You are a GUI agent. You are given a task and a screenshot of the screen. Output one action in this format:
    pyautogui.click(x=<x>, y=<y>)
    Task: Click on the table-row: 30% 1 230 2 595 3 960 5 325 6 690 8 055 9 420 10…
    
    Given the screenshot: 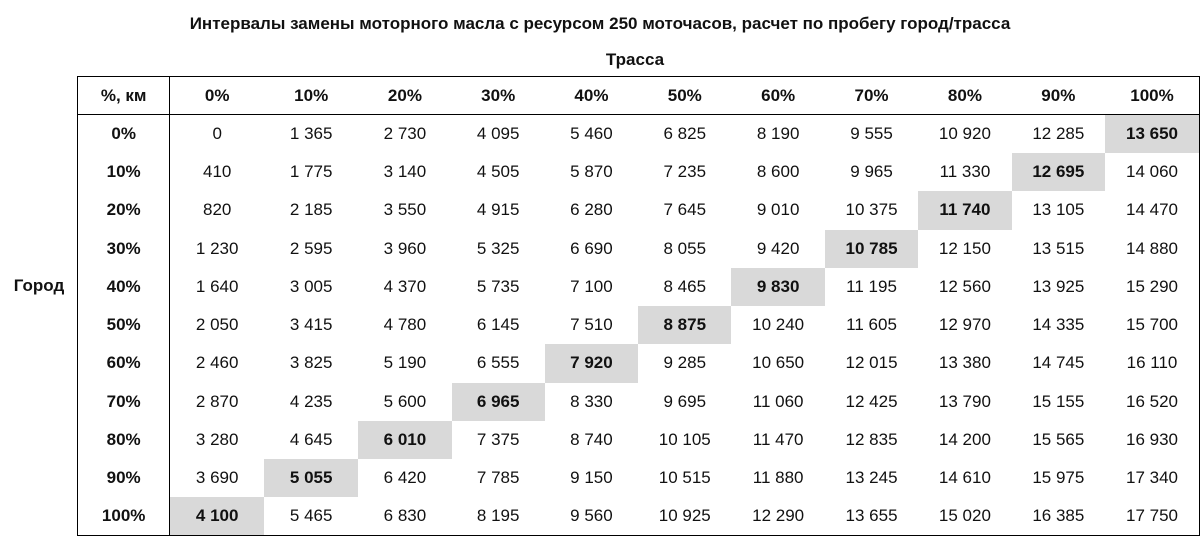 What is the action you would take?
    pyautogui.click(x=638, y=248)
    